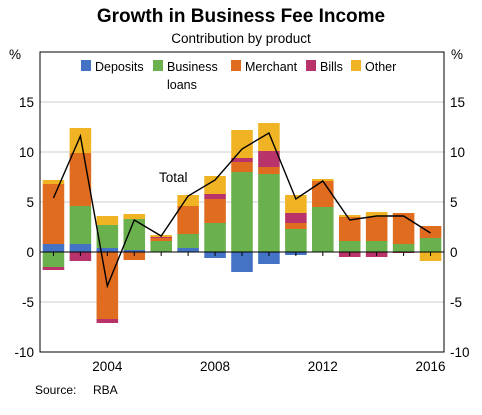 This screenshot has width=482, height=415. Describe the element at coordinates (269, 170) in the screenshot. I see `bar-merchant-2010` at that location.